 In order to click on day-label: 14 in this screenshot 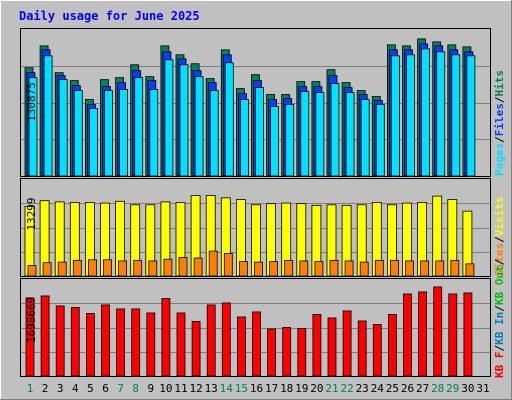, I will do `click(227, 388)`.